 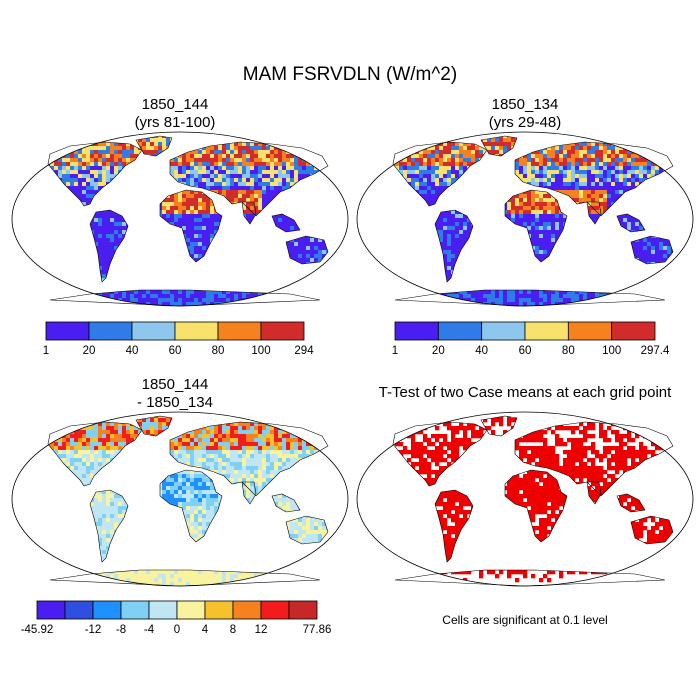 I want to click on coastline-greenland, so click(x=154, y=146).